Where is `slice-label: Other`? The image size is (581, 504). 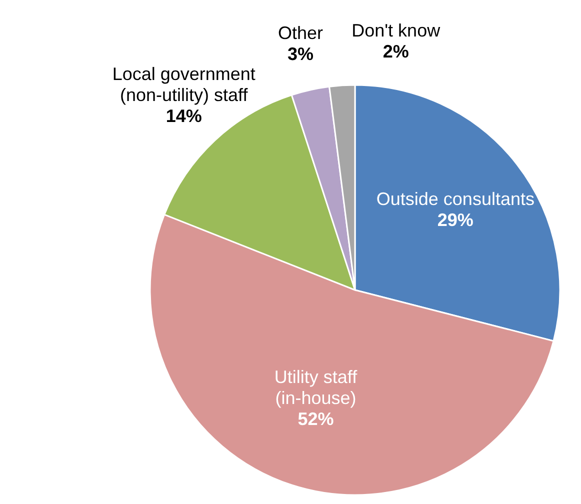 slice-label: Other is located at coordinates (300, 33).